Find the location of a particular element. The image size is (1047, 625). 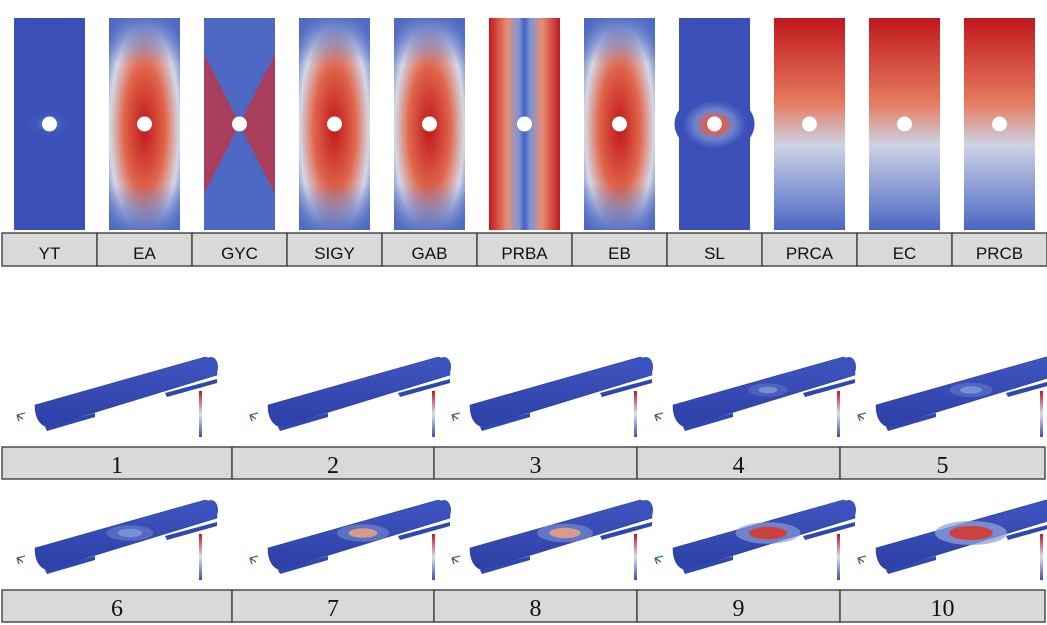

plate-label: EB is located at coordinates (619, 253).